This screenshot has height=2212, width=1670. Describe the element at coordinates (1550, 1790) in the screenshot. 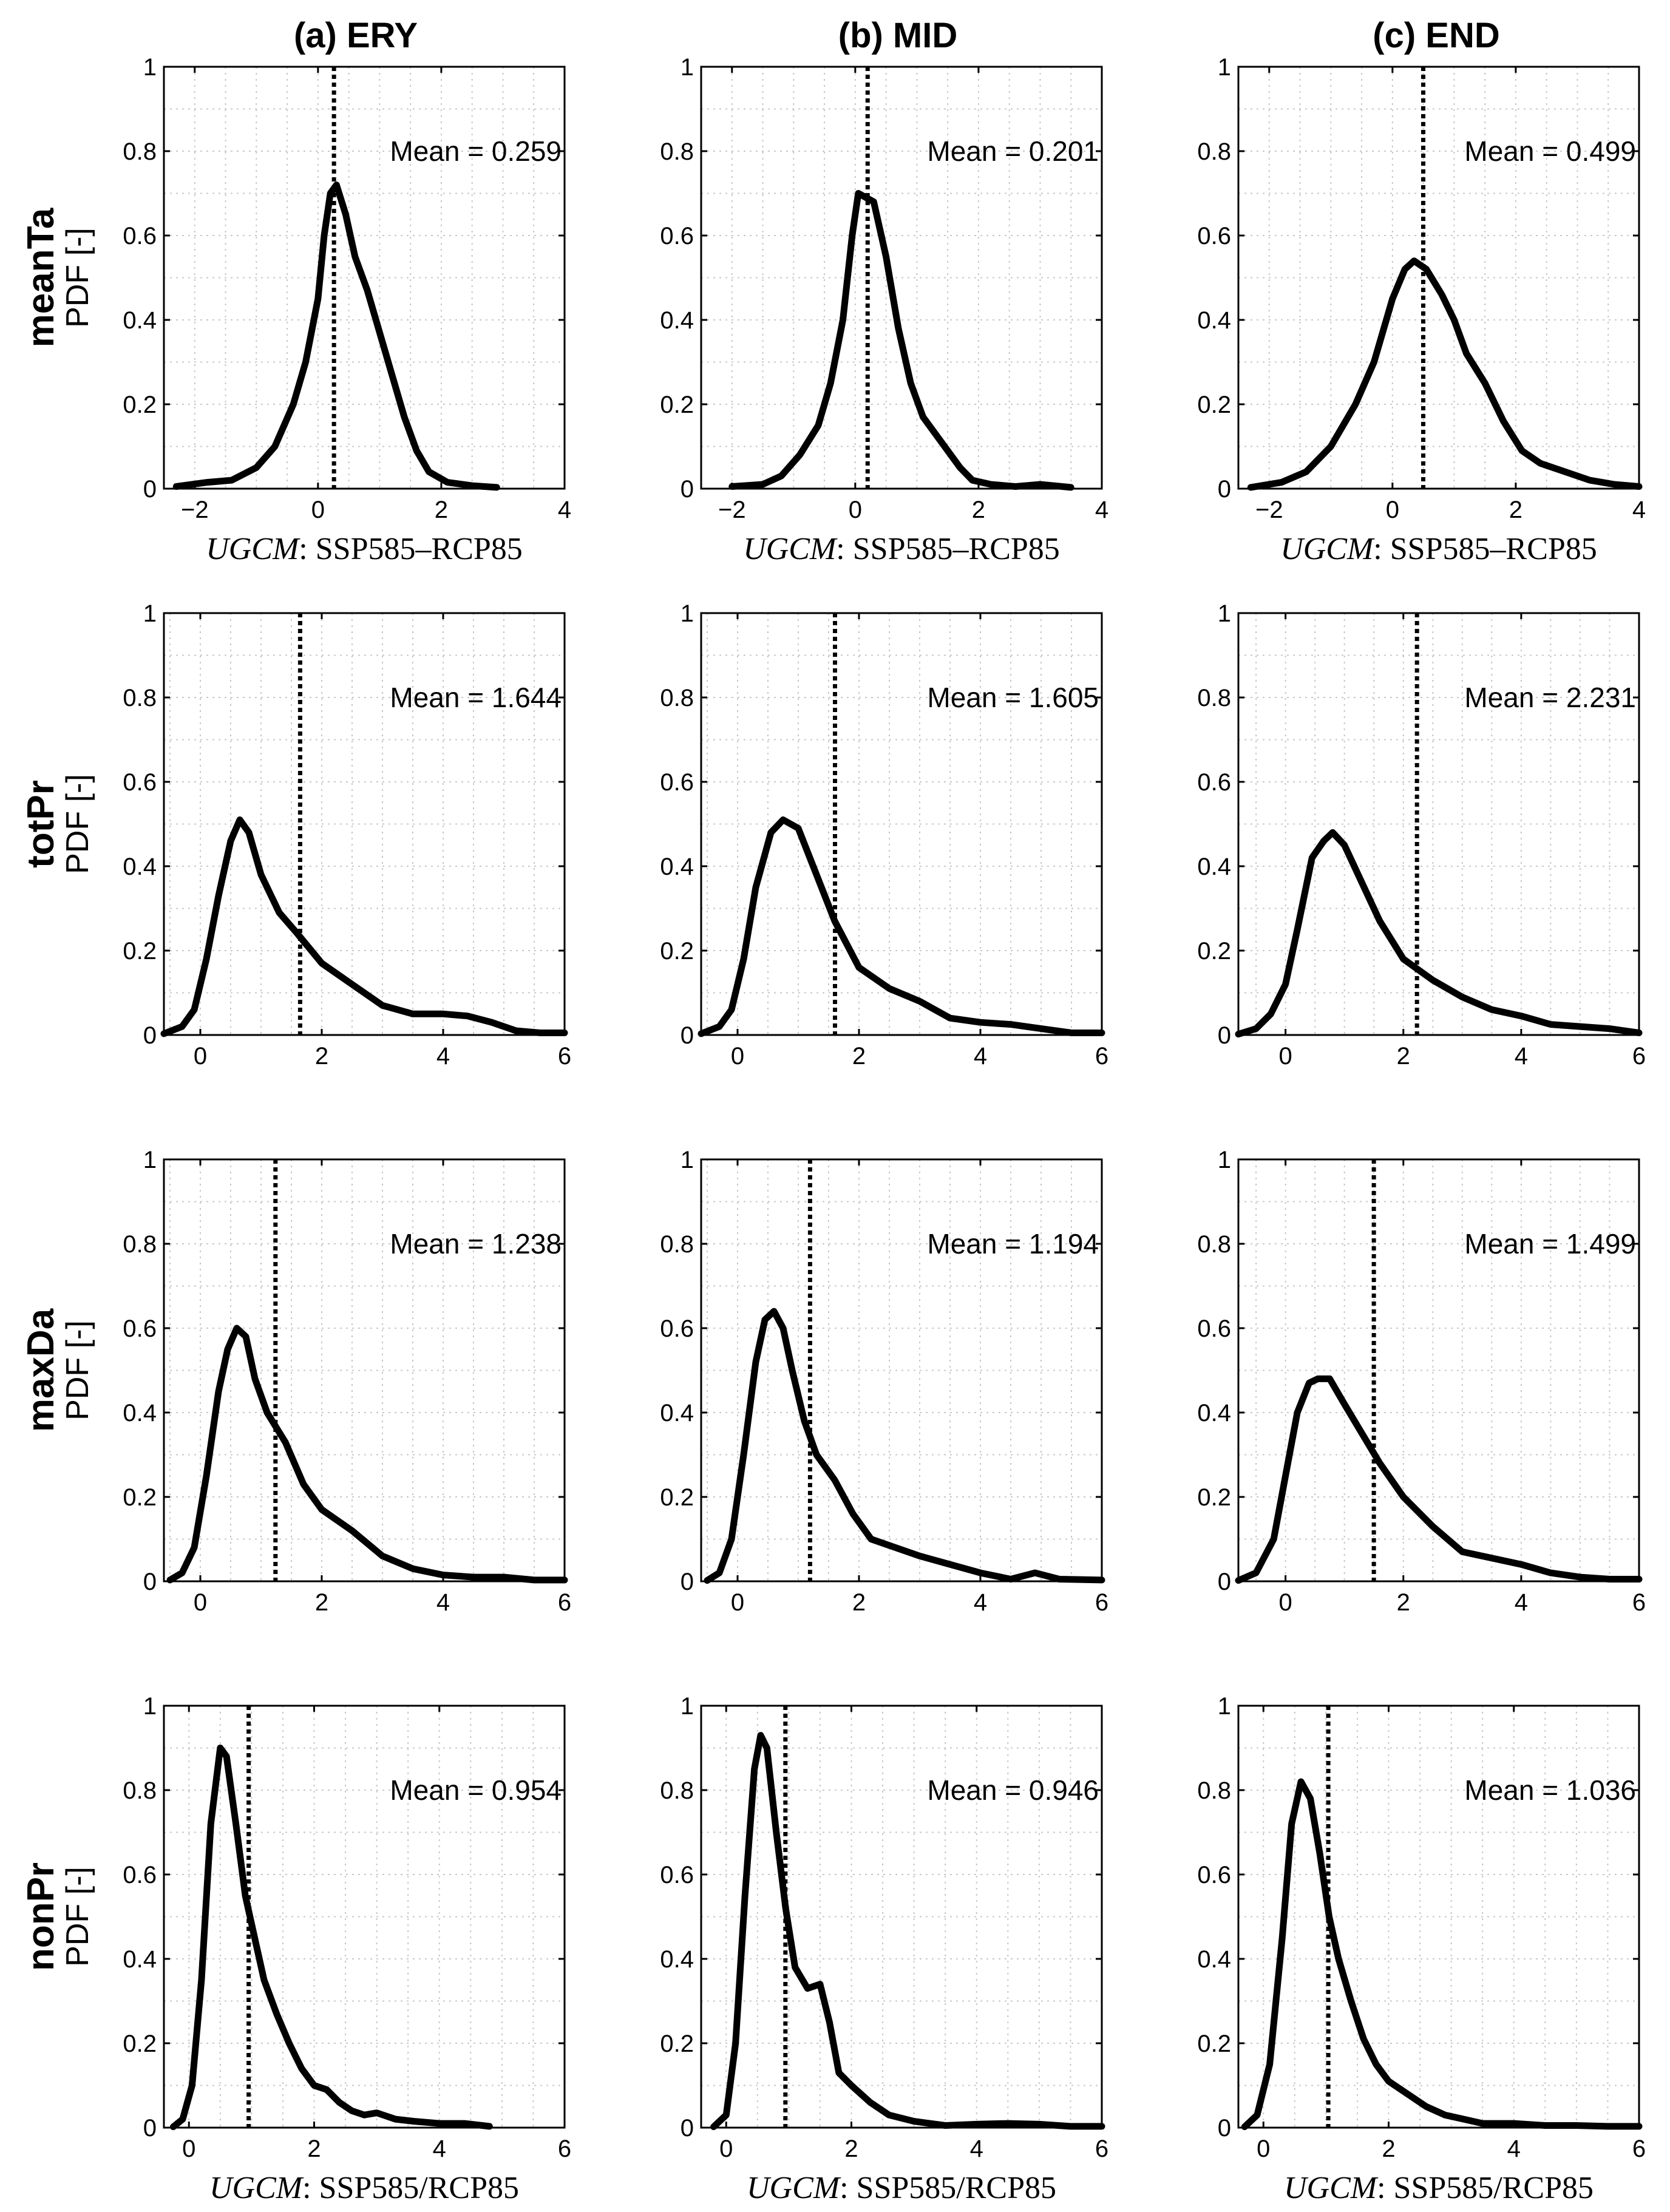

I see `mean-annotation: Mean = 1.036` at that location.